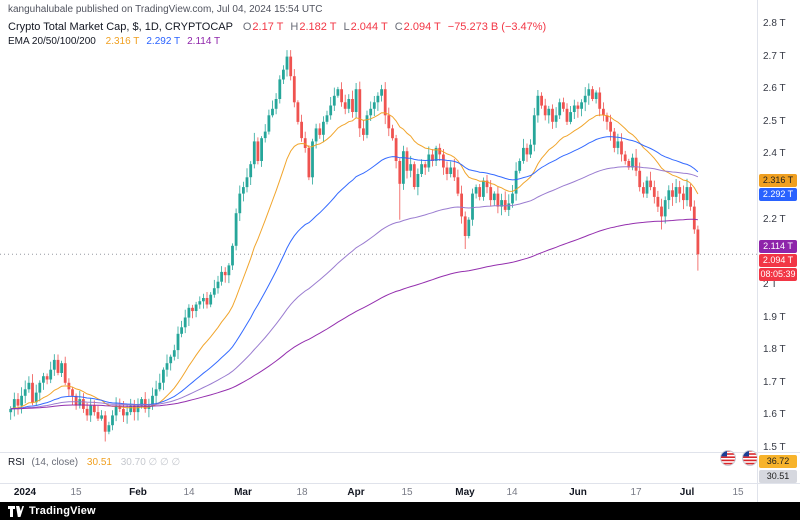 The width and height of the screenshot is (800, 520). I want to click on y-axis-label: 2.7 T, so click(774, 56).